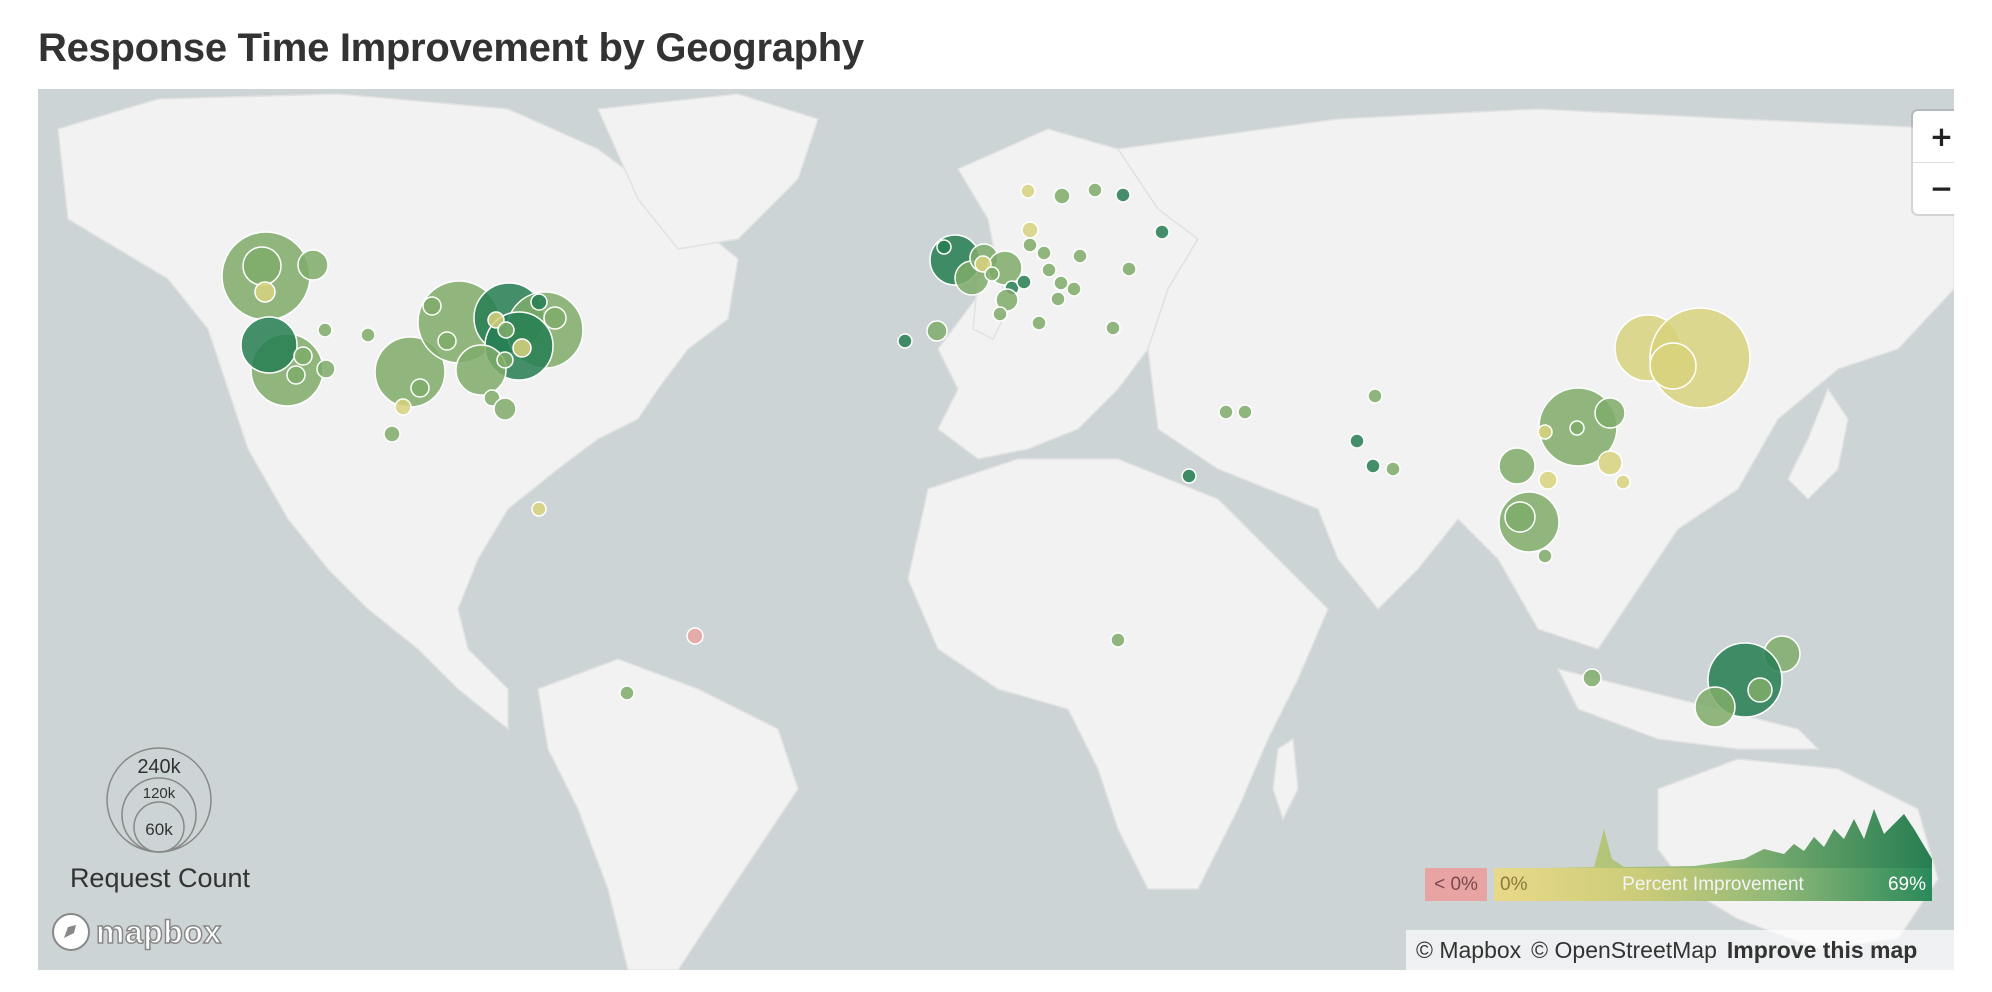  What do you see at coordinates (1688, 708) in the screenshot?
I see `indonesia-land` at bounding box center [1688, 708].